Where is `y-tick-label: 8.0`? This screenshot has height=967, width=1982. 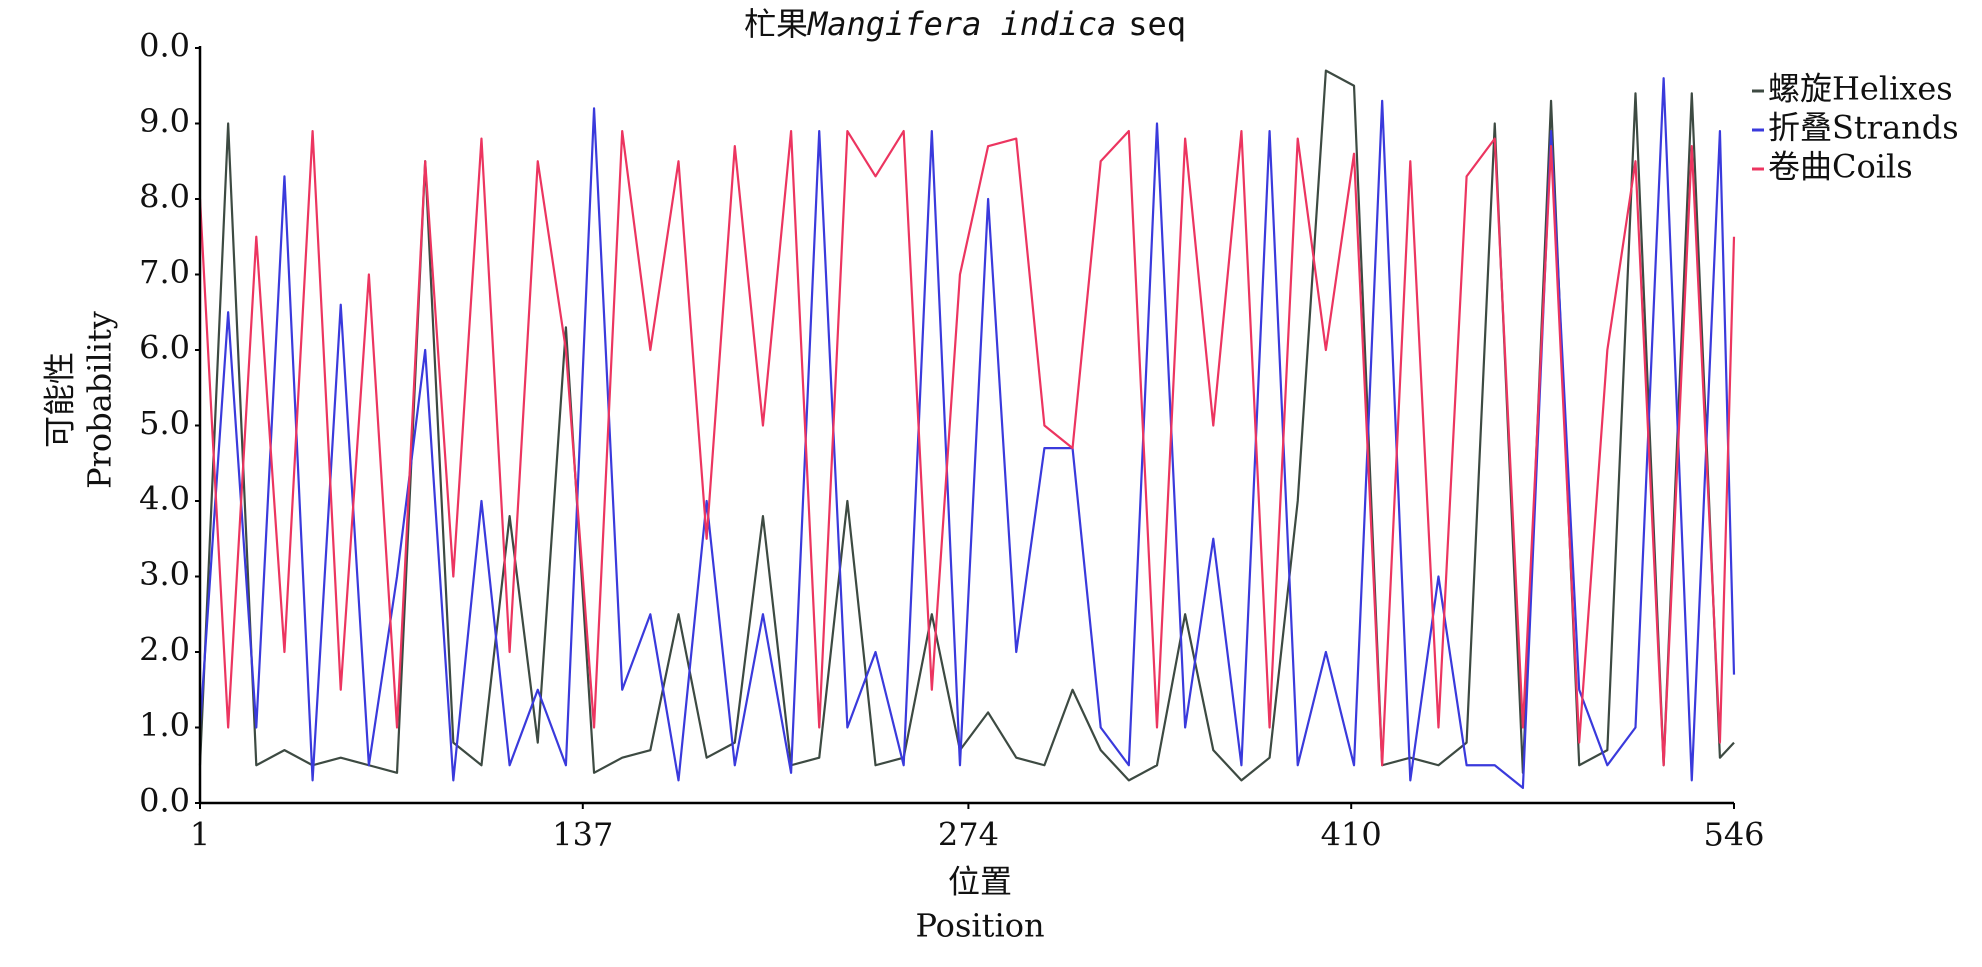
y-tick-label: 8.0 is located at coordinates (164, 197).